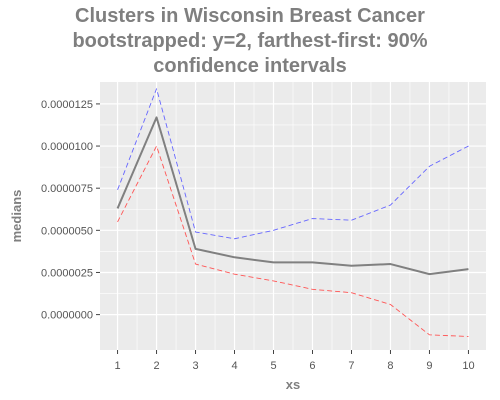 The height and width of the screenshot is (400, 500). What do you see at coordinates (67, 273) in the screenshot?
I see `y-tick-label: 0.0000025` at bounding box center [67, 273].